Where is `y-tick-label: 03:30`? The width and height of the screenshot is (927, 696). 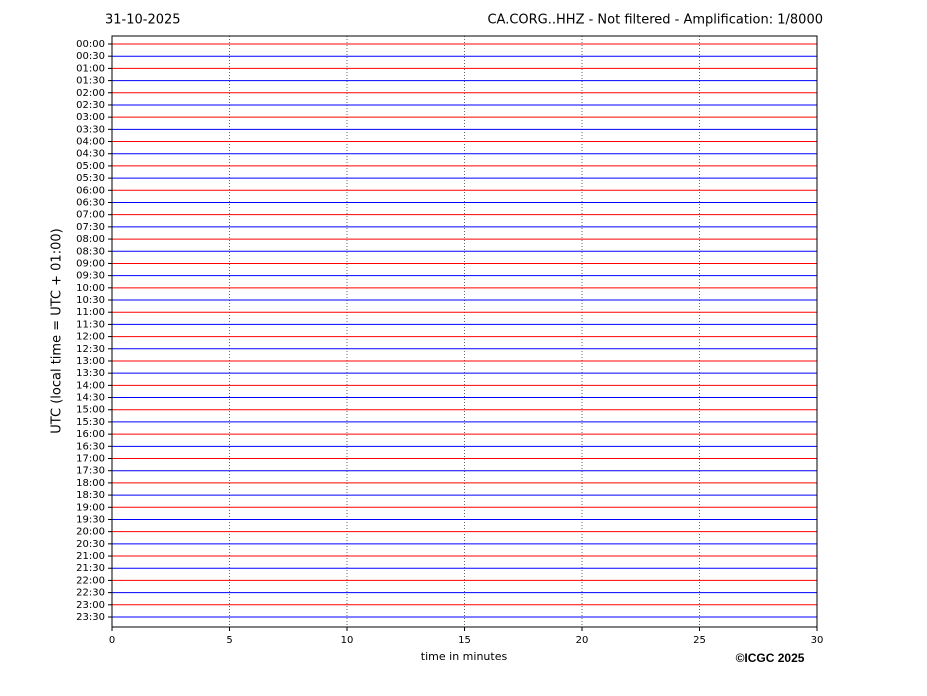 y-tick-label: 03:30 is located at coordinates (90, 129).